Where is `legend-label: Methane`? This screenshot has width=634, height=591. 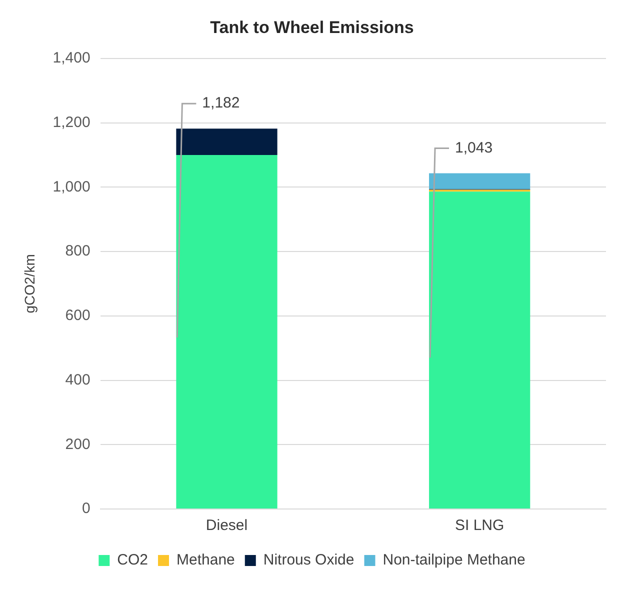
legend-label: Methane is located at coordinates (205, 560).